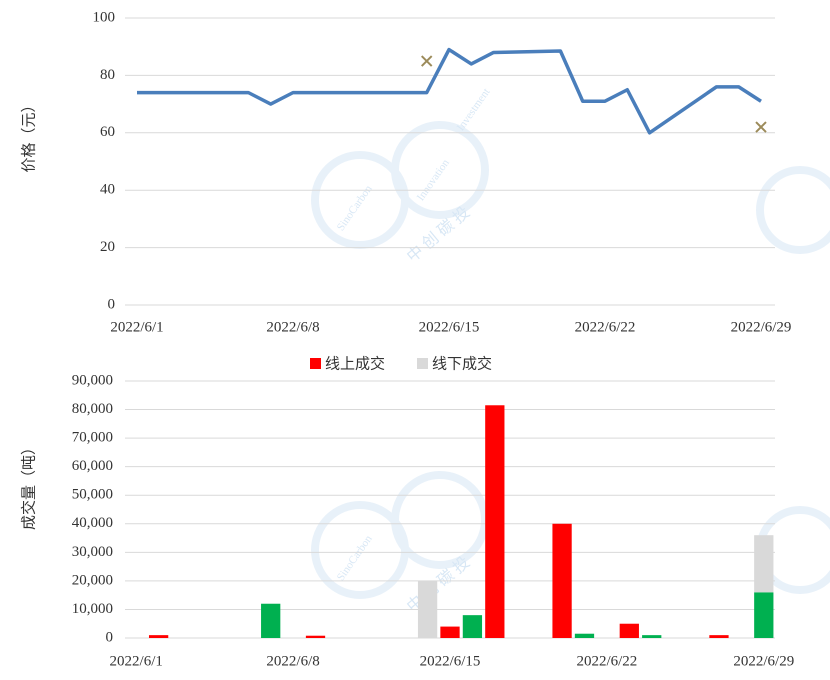 This screenshot has width=830, height=680. Describe the element at coordinates (92, 552) in the screenshot. I see `y-tick-label: 30,000` at that location.